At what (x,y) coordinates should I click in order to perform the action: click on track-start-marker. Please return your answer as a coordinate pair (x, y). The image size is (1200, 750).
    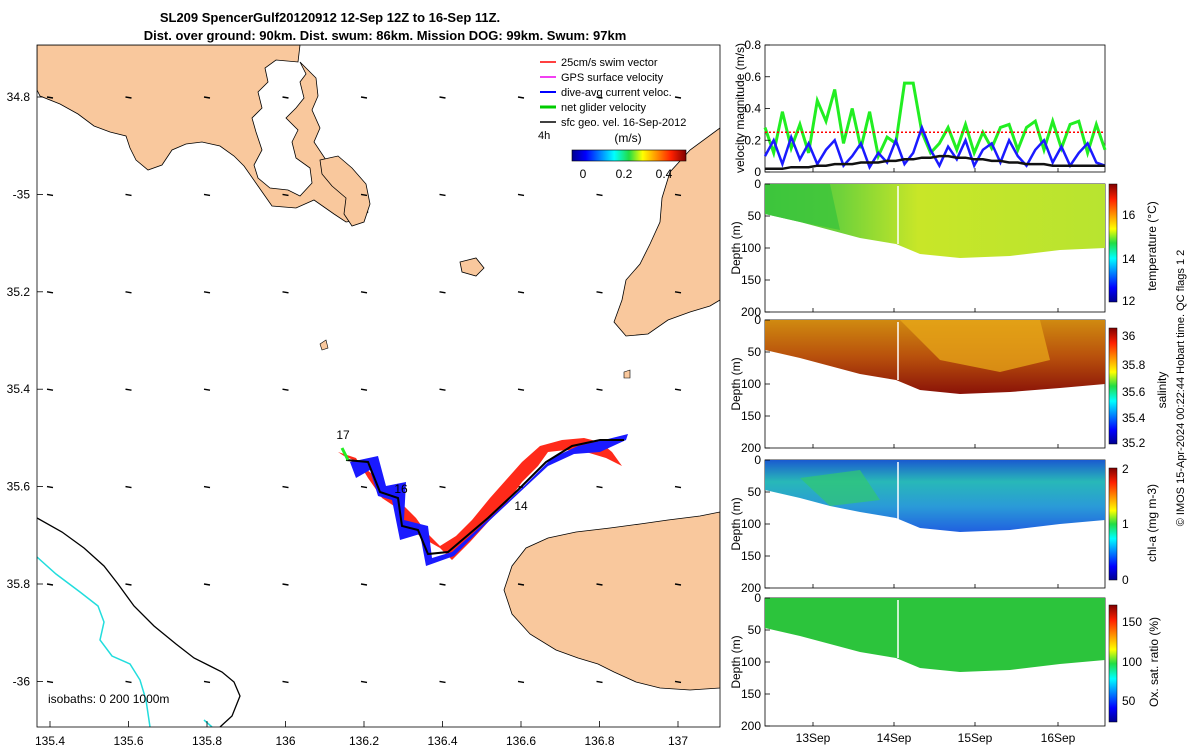
    Looking at the image, I should click on (345, 454).